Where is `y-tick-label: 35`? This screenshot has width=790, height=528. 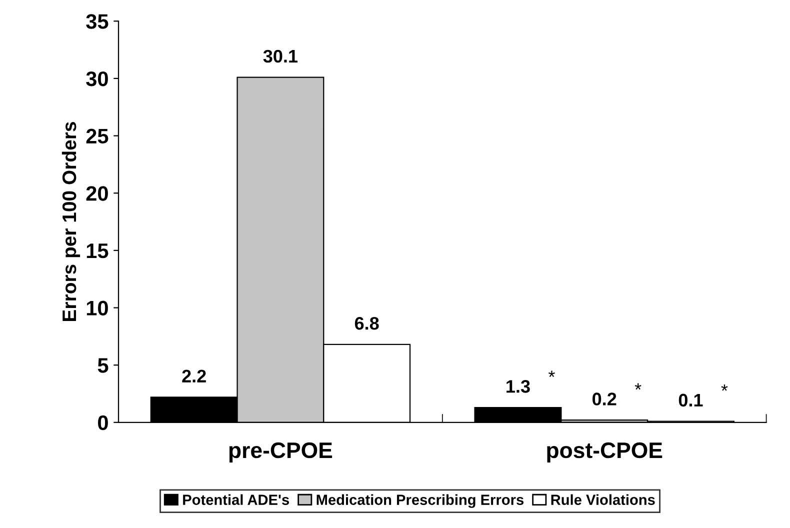
y-tick-label: 35 is located at coordinates (97, 21).